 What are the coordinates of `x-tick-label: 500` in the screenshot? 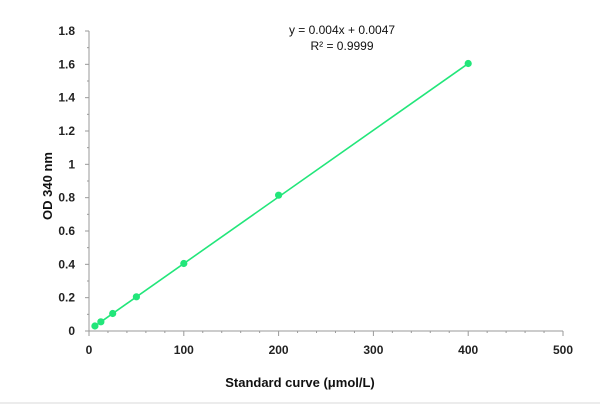 It's located at (563, 350).